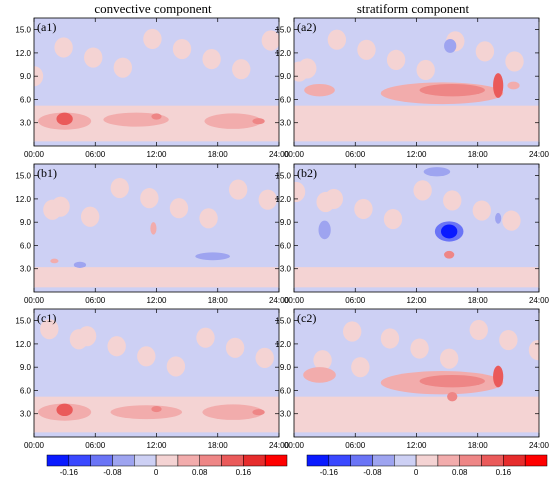 The width and height of the screenshot is (550, 477). I want to click on low-level-band, so click(416, 123).